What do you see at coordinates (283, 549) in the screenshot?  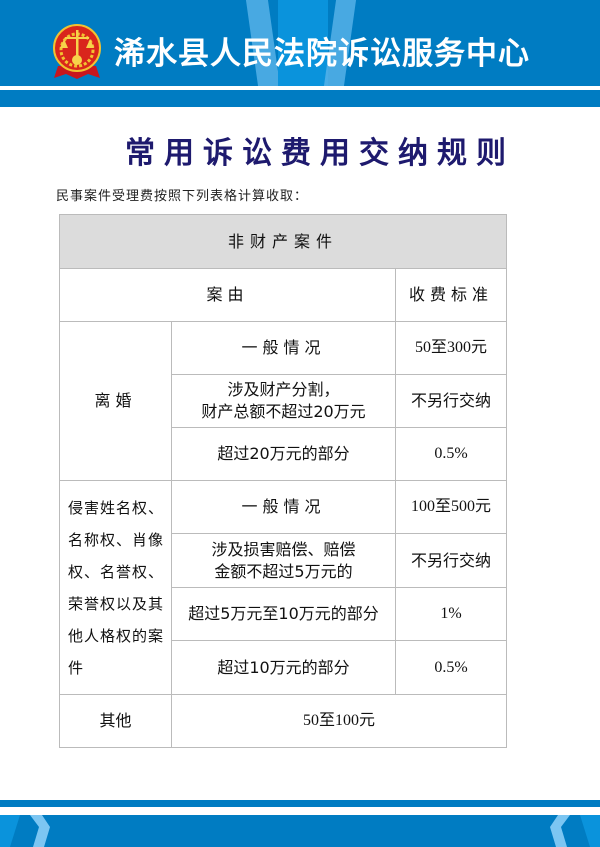 I see `case-line: 涉及损害赔偿、赔偿` at bounding box center [283, 549].